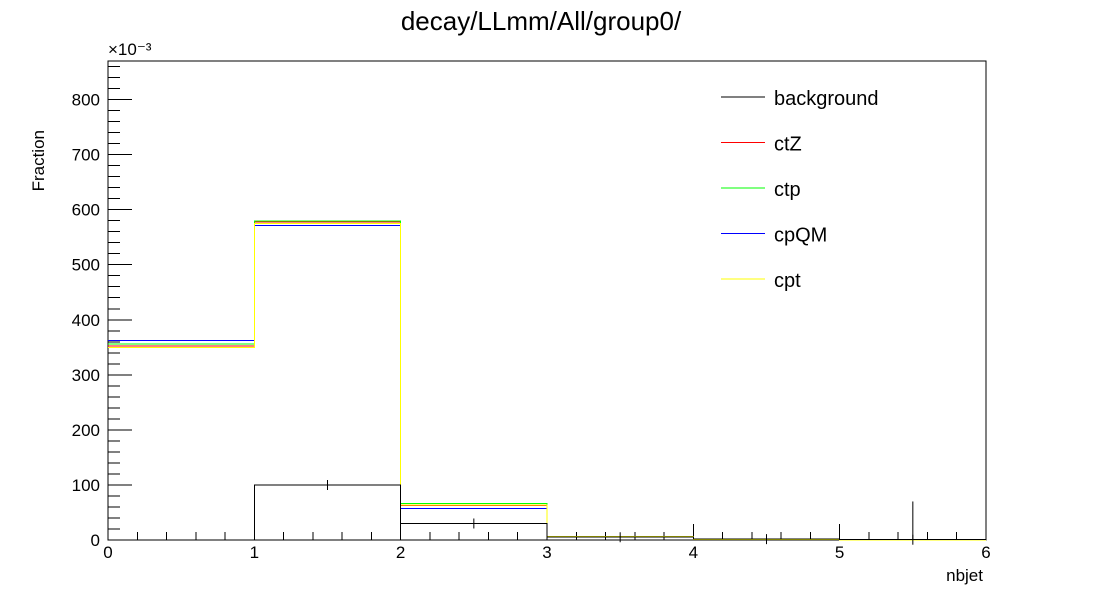 The height and width of the screenshot is (600, 1096). I want to click on y-tick-label: 500, so click(86, 265).